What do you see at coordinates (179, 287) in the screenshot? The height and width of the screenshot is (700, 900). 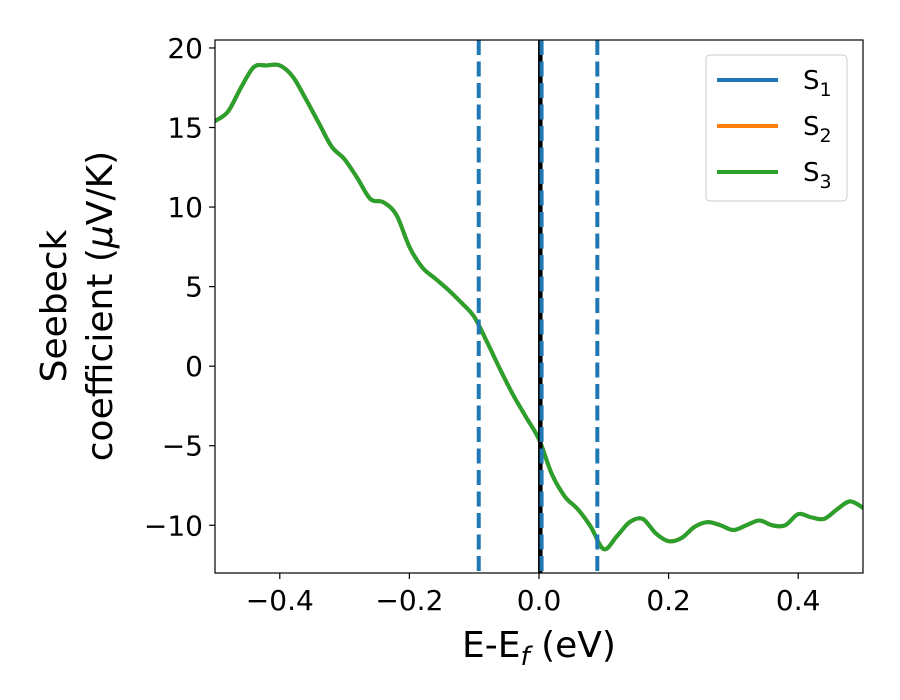 I see `y-axis-ticks: −10 −5 0 5 10 15 20` at bounding box center [179, 287].